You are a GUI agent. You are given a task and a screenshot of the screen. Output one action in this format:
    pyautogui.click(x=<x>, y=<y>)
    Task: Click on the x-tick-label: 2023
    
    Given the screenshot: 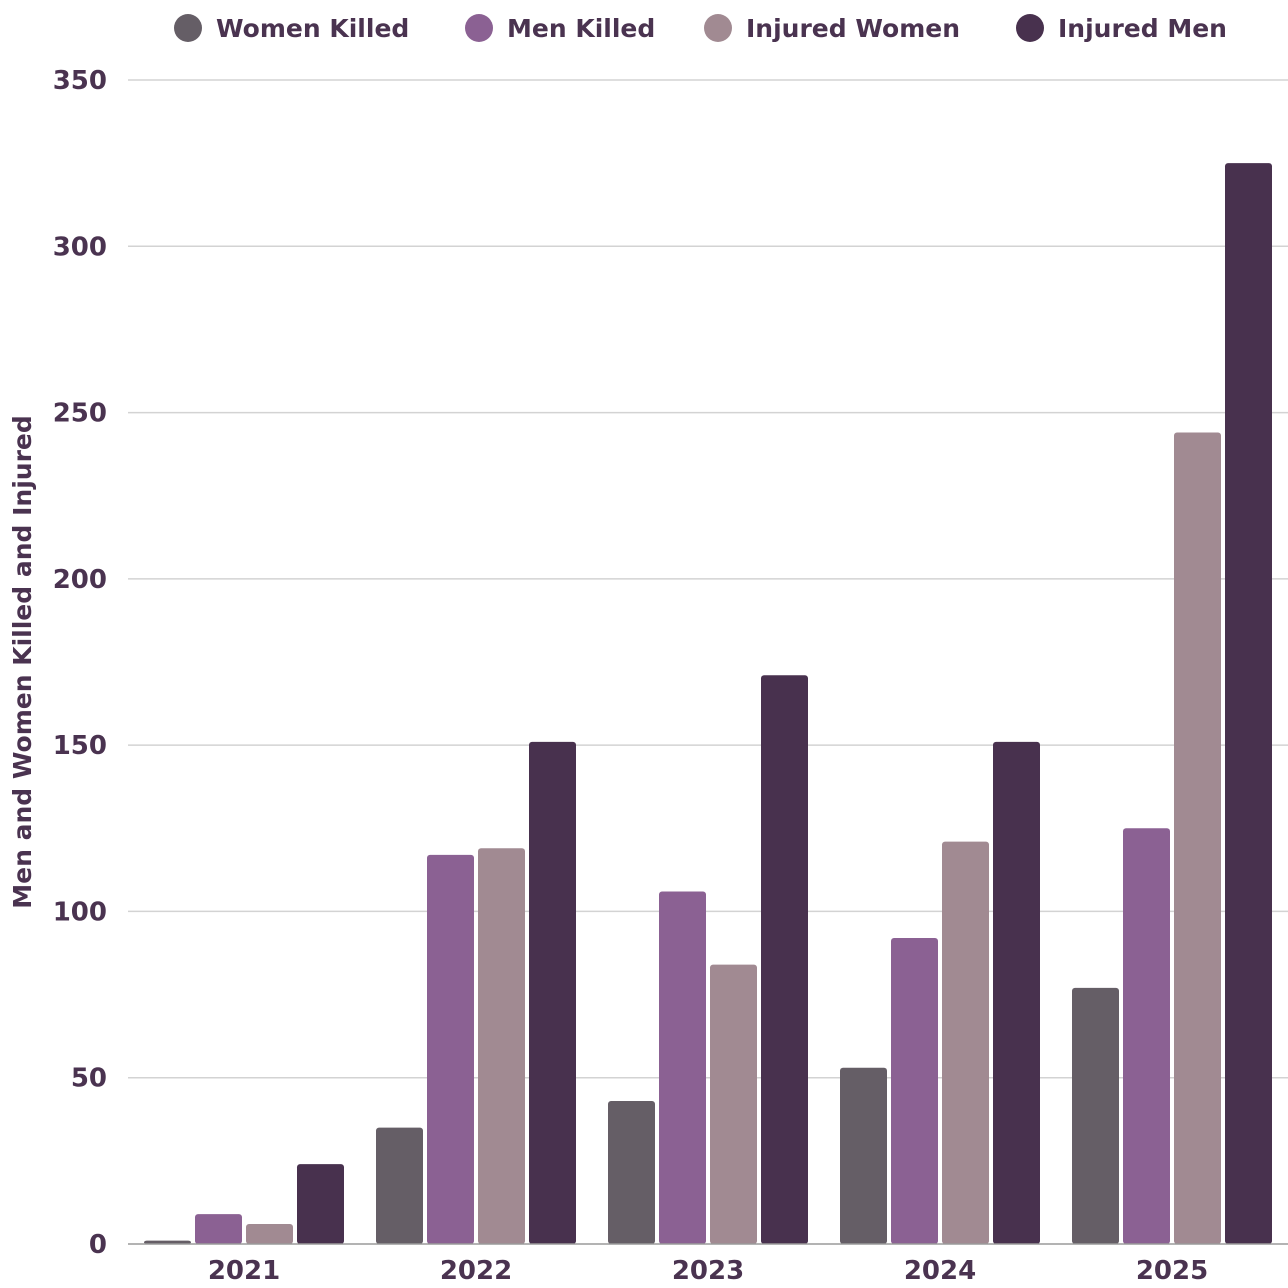 What is the action you would take?
    pyautogui.click(x=708, y=1270)
    